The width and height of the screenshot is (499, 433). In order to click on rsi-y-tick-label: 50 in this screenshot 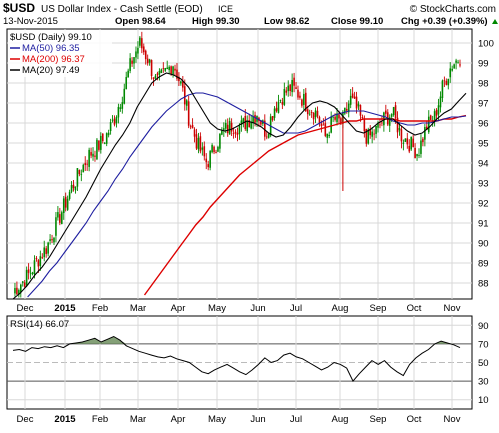, I will do `click(483, 363)`.